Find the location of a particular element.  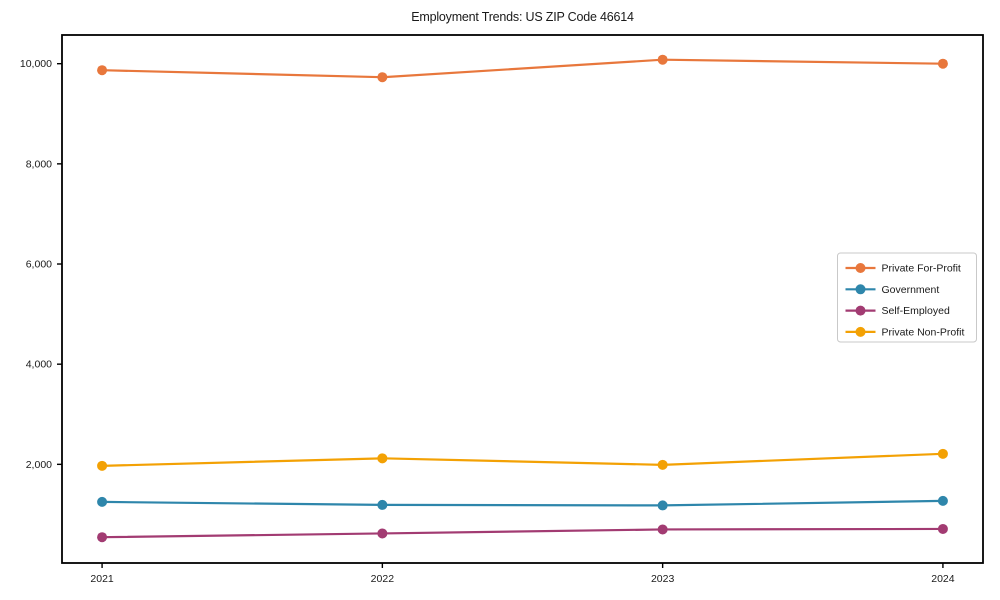

x-tick-label: 2024 is located at coordinates (943, 579).